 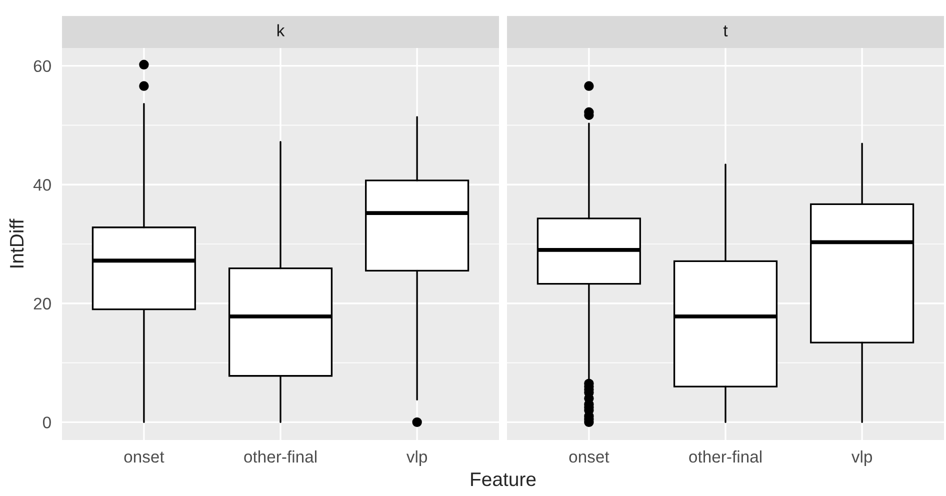 I want to click on y-tick-label: 60, so click(x=42, y=66).